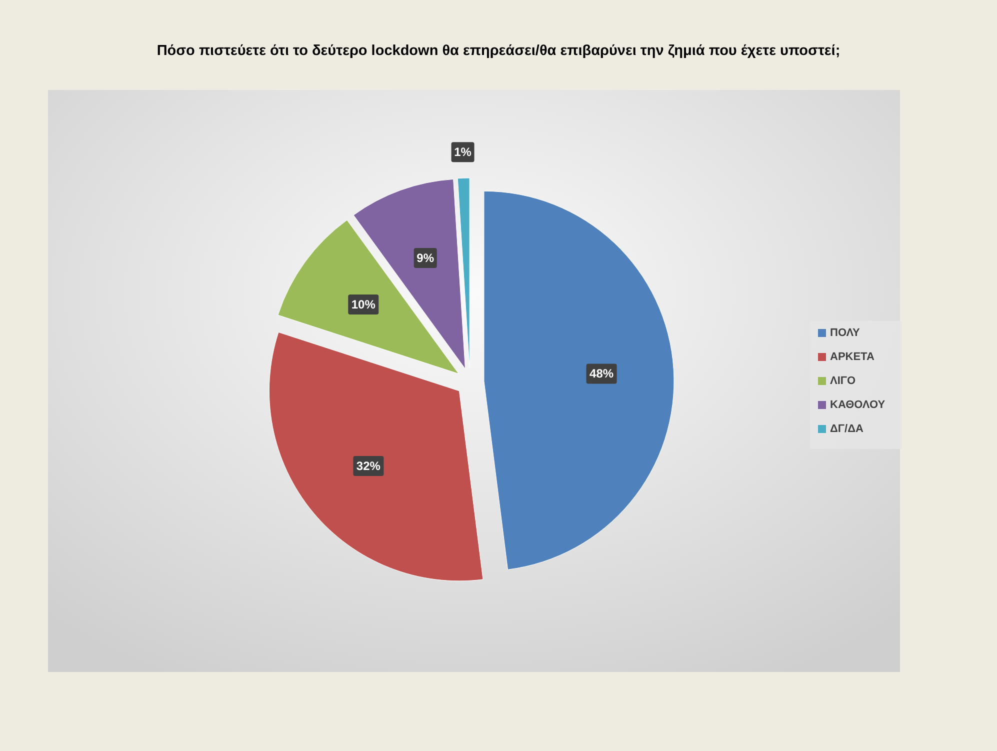 This screenshot has width=997, height=751. What do you see at coordinates (498, 51) in the screenshot?
I see `chart-title: Πόσο πιστεύετε ότι το δεύτερο lockdown θα επηρεάσει/θα επιβαρύνει την ζημιά που έχετε υποστεί;` at bounding box center [498, 51].